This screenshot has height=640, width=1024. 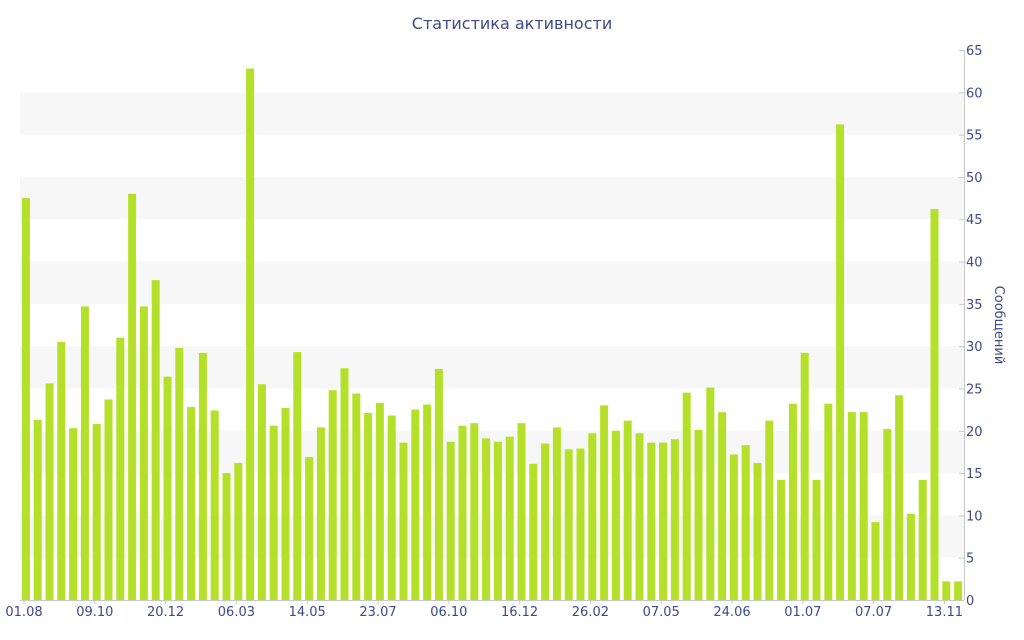 What do you see at coordinates (590, 612) in the screenshot?
I see `x-tick-label: 26.02` at bounding box center [590, 612].